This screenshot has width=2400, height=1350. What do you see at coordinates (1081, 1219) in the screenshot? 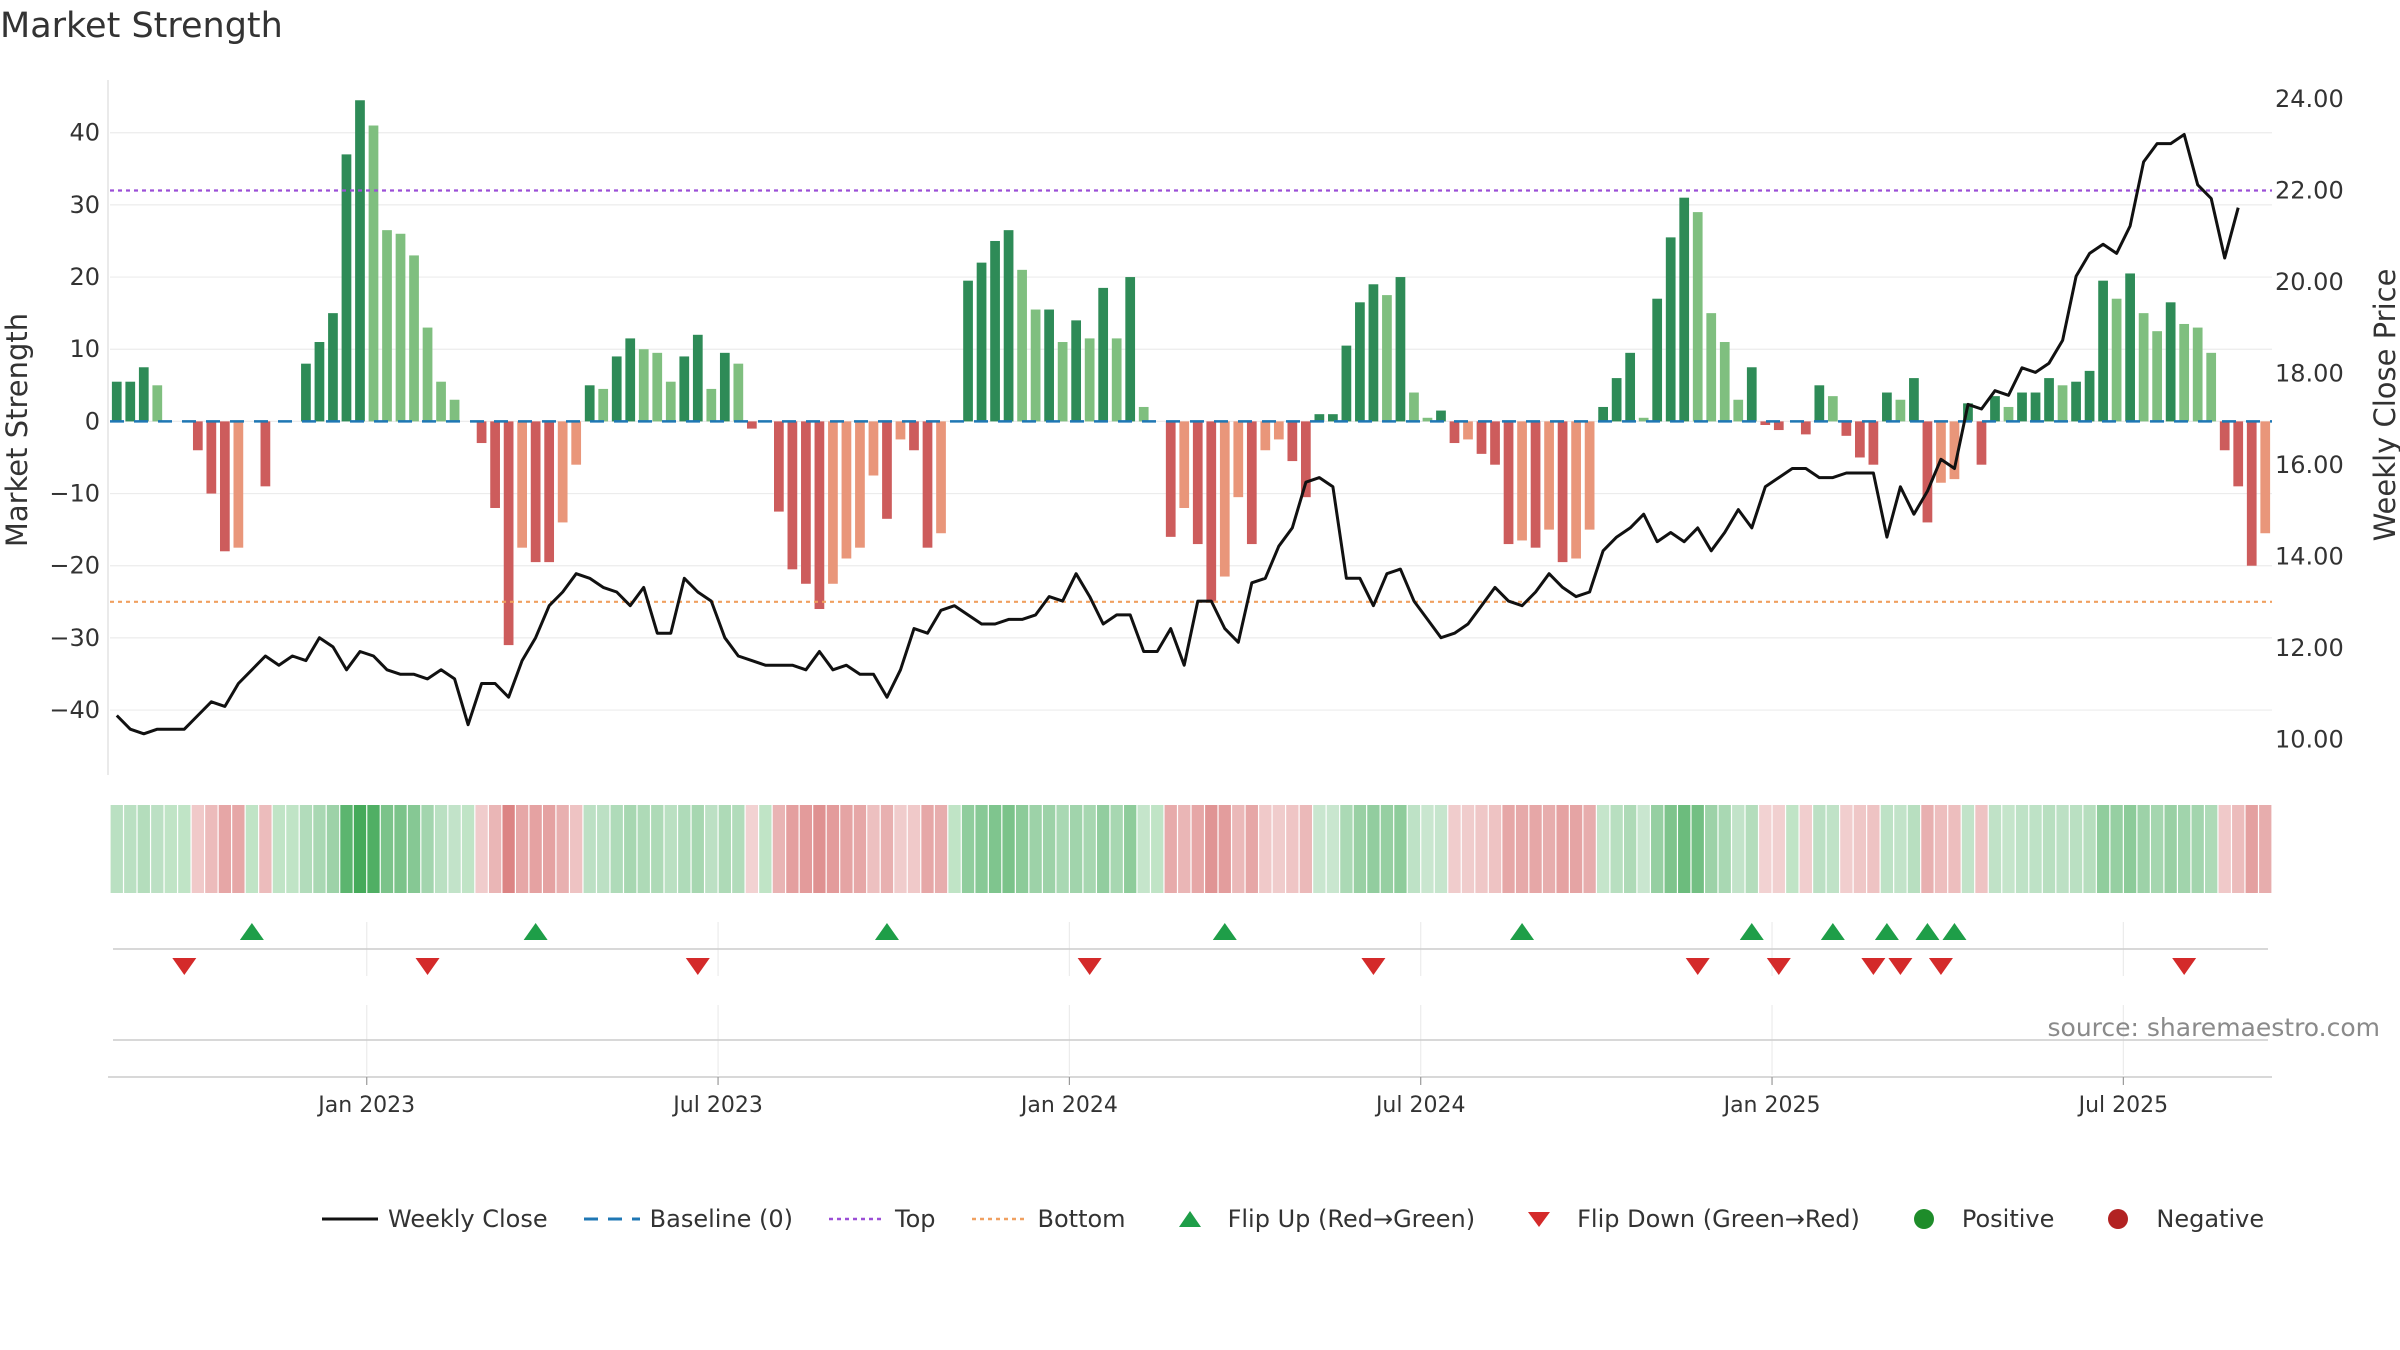
I see `legend-bottom-label: Bottom` at bounding box center [1081, 1219].